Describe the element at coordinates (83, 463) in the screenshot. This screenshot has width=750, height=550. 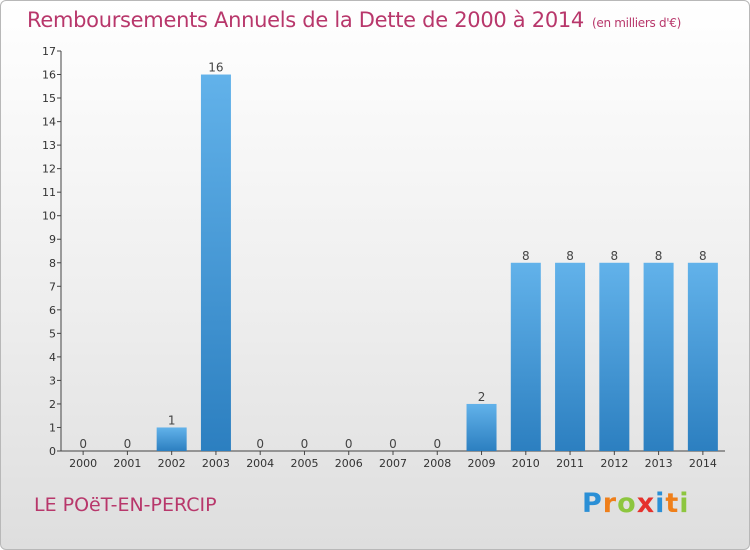
I see `x-tick-label: 2000` at that location.